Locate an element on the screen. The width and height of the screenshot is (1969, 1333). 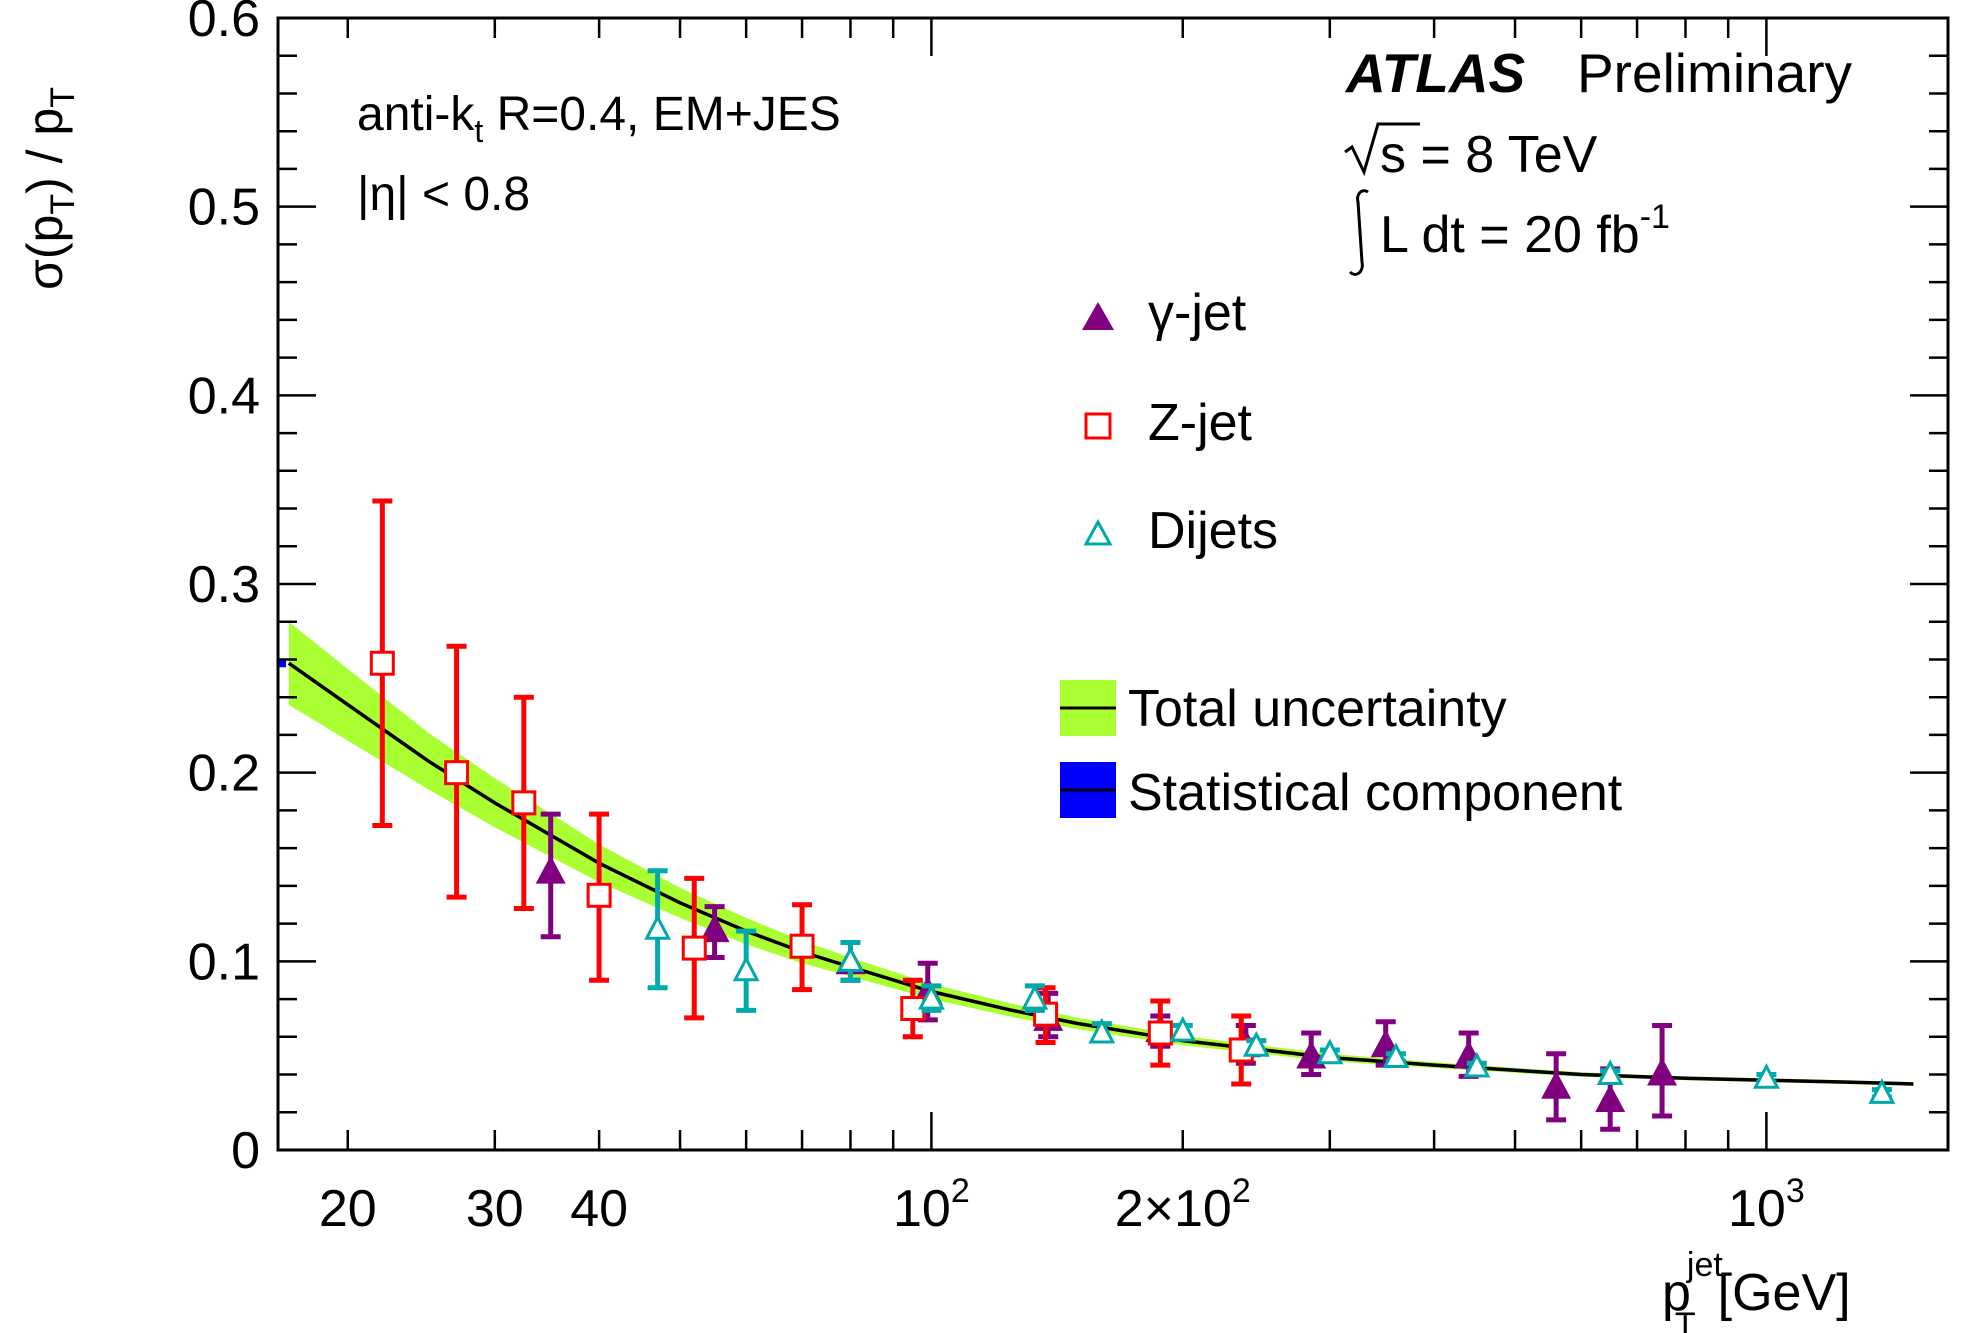
x-tick-label: 10² is located at coordinates (931, 1205).